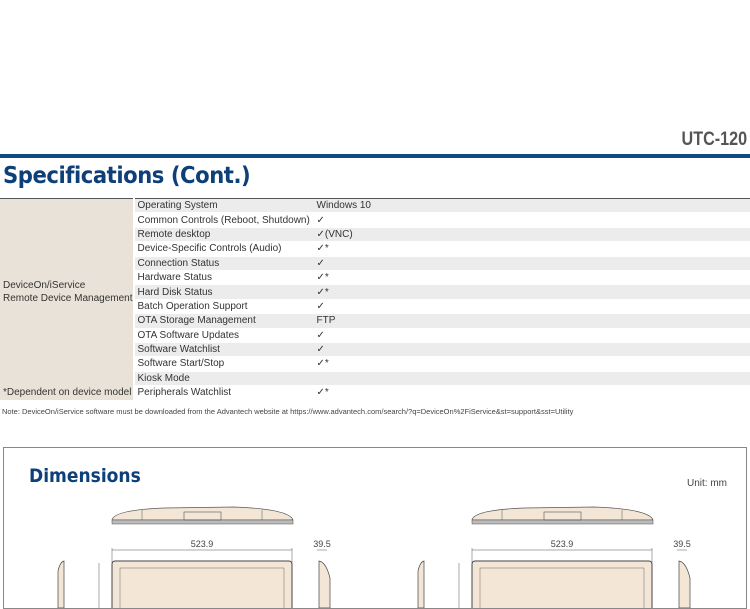  I want to click on table-row: Common Controls (Reboot, Shutdown) ✓, so click(375, 220).